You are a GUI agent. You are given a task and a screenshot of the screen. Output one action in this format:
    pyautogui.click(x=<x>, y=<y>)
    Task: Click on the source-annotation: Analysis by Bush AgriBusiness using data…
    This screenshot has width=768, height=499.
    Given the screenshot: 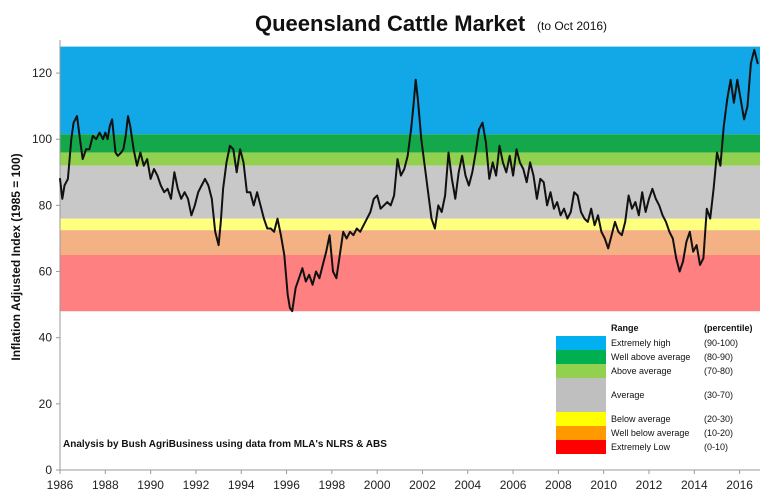 What is the action you would take?
    pyautogui.click(x=225, y=444)
    